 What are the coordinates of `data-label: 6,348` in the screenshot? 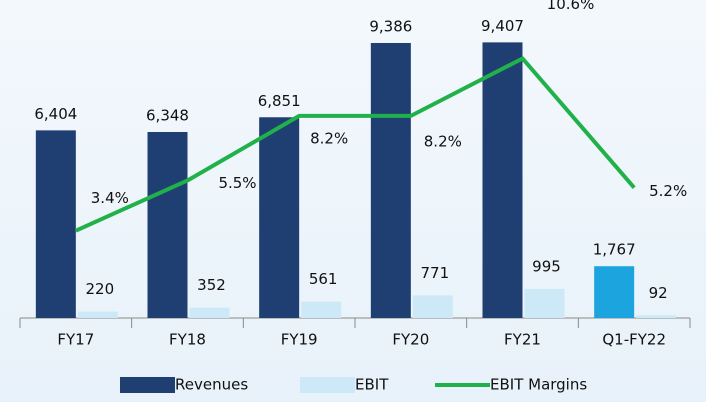 It's located at (167, 116).